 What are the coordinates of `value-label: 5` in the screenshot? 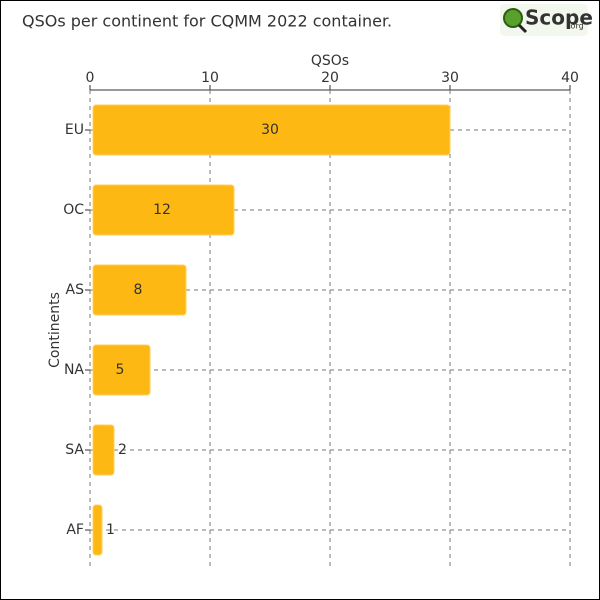 It's located at (120, 370).